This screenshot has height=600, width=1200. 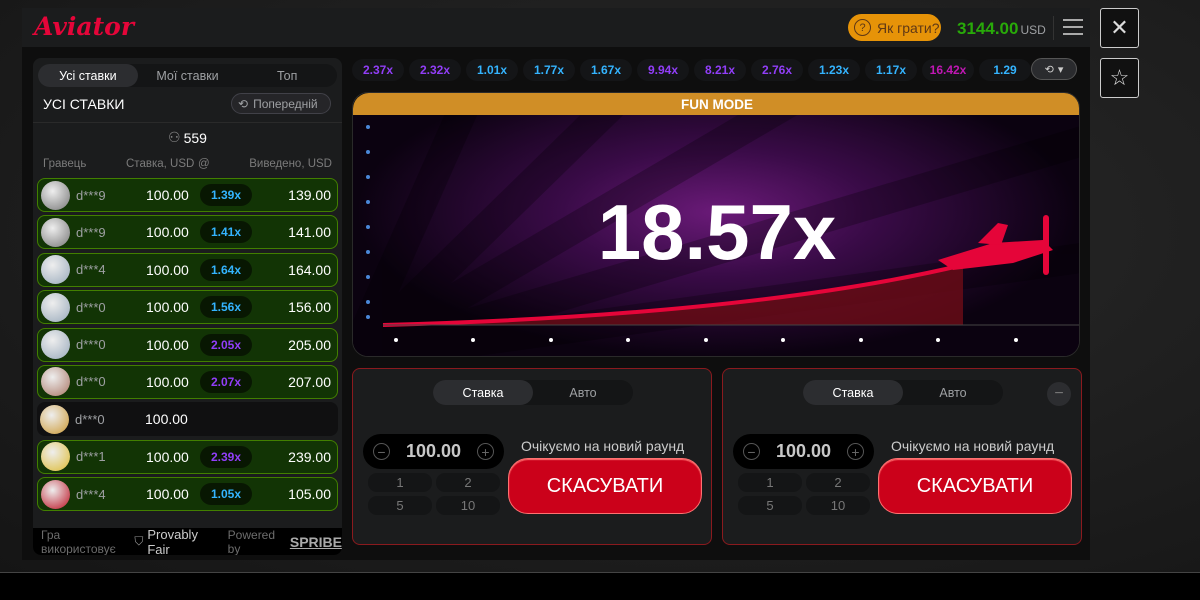 I want to click on history-icon: ⟲, so click(x=243, y=103).